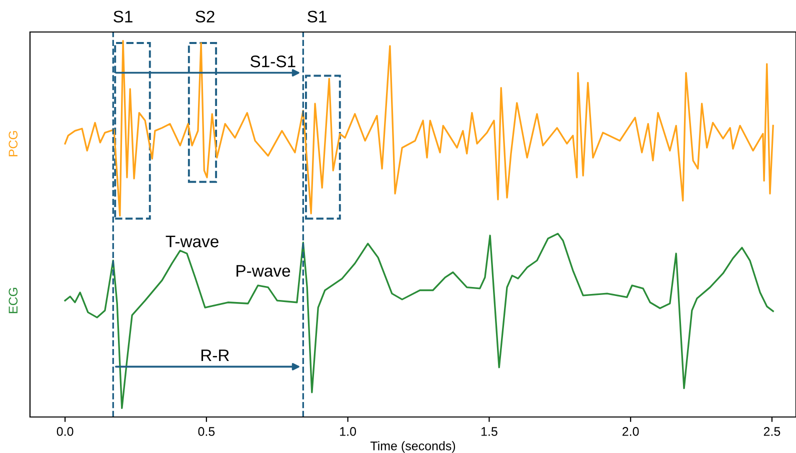  Describe the element at coordinates (772, 431) in the screenshot. I see `x-tick-label: 2.5` at that location.